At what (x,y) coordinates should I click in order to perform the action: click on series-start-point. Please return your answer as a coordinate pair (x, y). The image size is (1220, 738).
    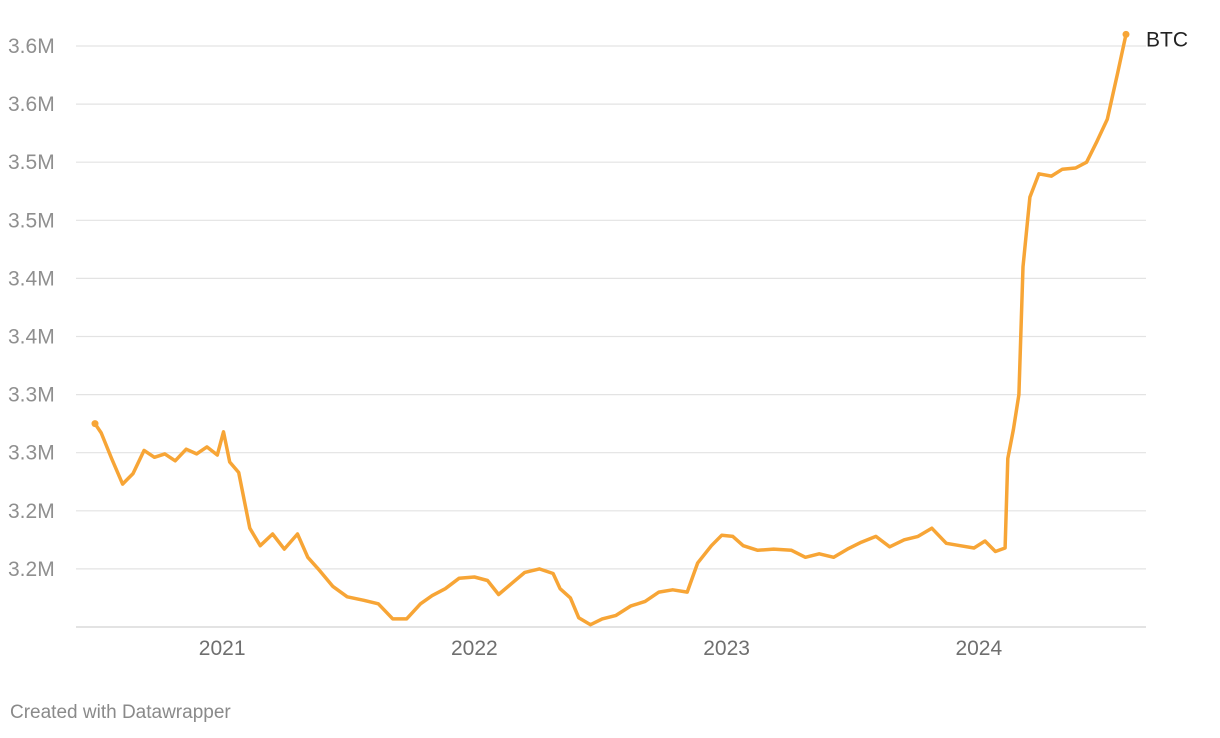
    Looking at the image, I should click on (95, 424).